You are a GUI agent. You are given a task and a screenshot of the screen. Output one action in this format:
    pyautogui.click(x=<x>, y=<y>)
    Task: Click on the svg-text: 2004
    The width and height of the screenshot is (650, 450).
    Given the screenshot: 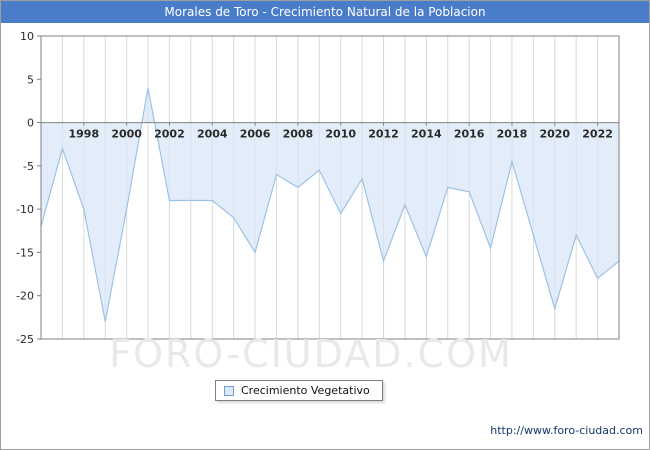 What is the action you would take?
    pyautogui.click(x=212, y=134)
    